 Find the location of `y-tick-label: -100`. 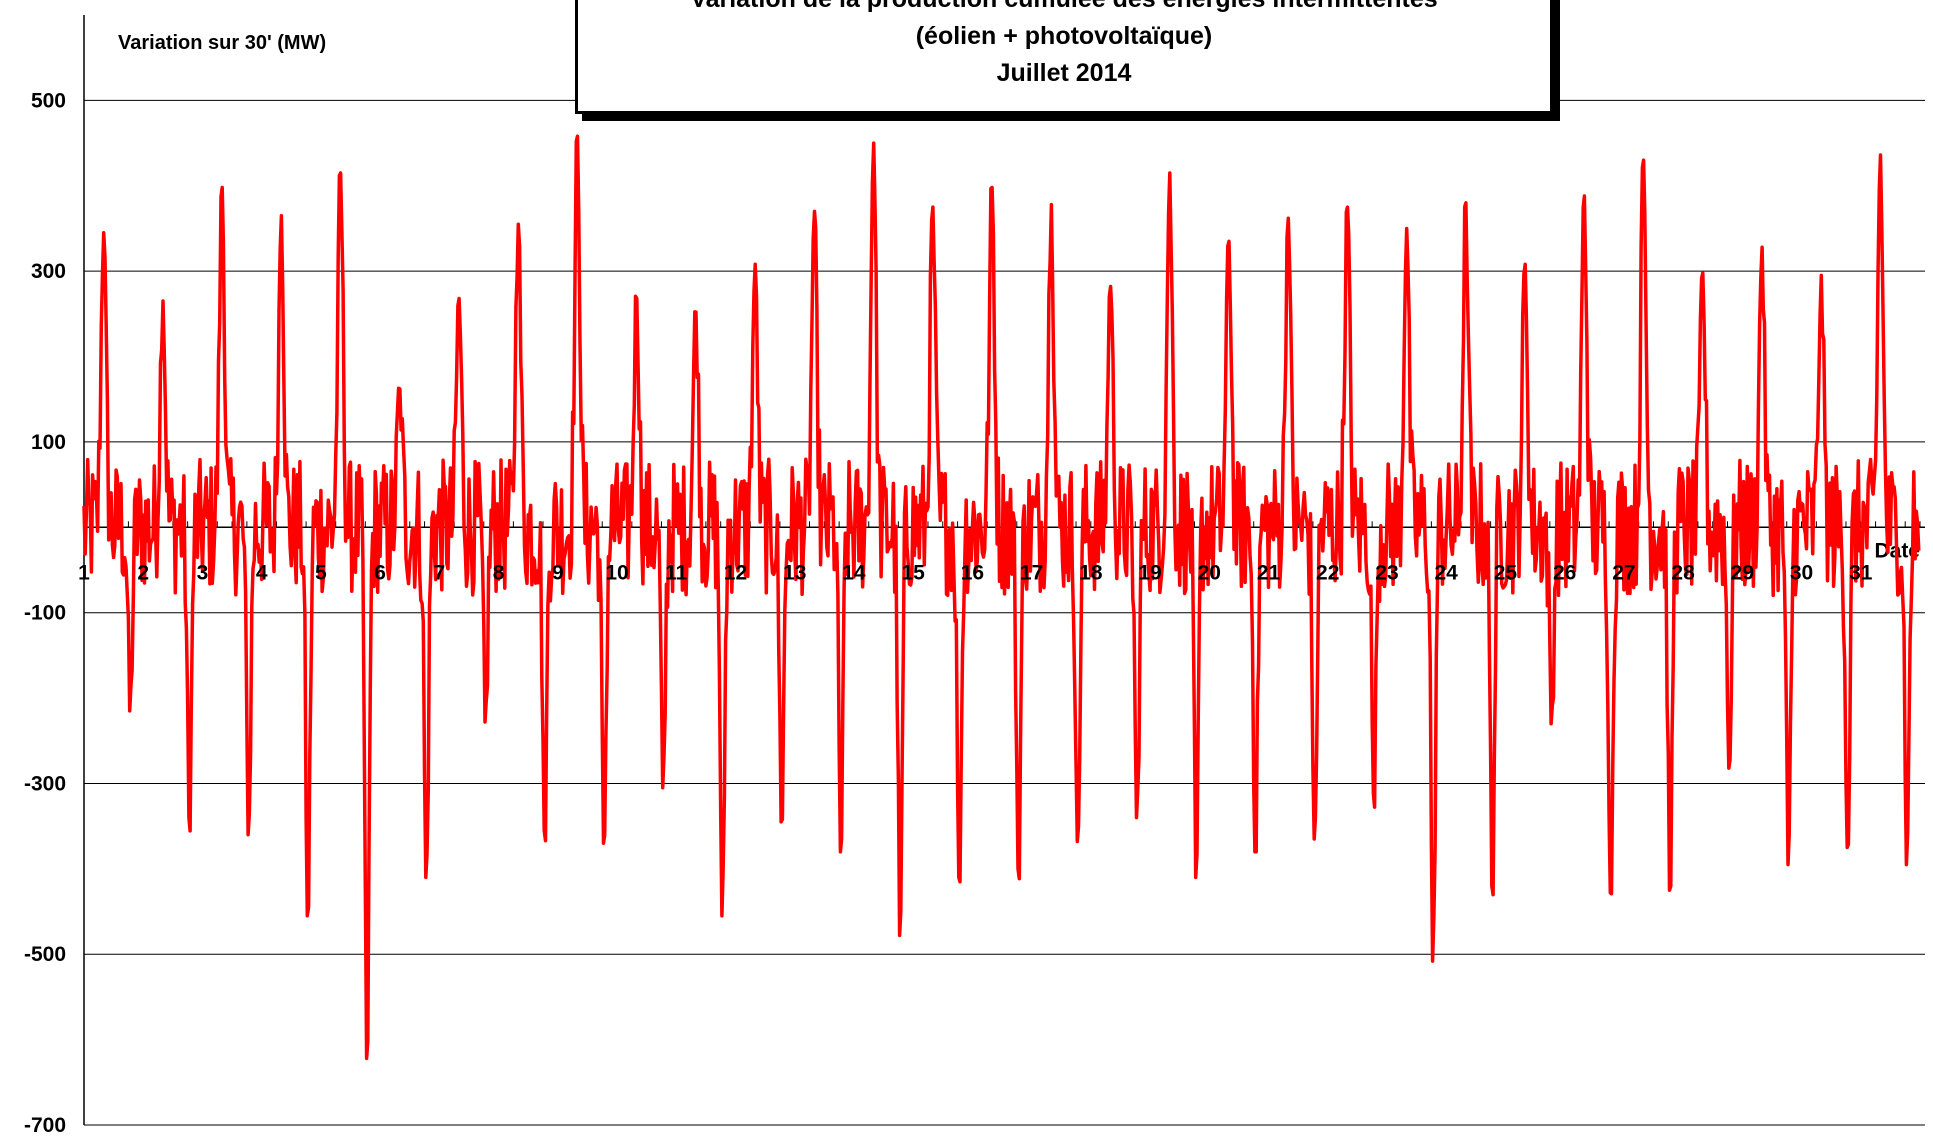

y-tick-label: -100 is located at coordinates (45, 613).